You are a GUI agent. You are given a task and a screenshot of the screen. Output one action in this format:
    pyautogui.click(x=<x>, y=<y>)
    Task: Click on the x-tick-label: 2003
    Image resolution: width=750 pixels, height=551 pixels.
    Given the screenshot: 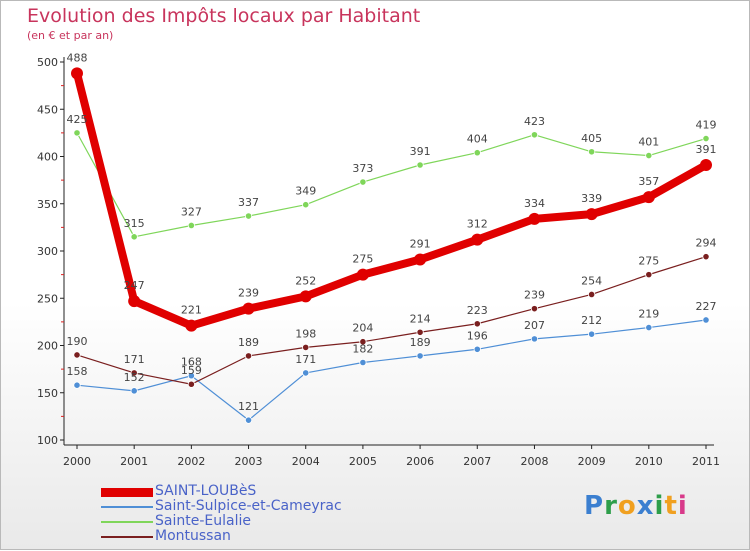 What is the action you would take?
    pyautogui.click(x=249, y=461)
    